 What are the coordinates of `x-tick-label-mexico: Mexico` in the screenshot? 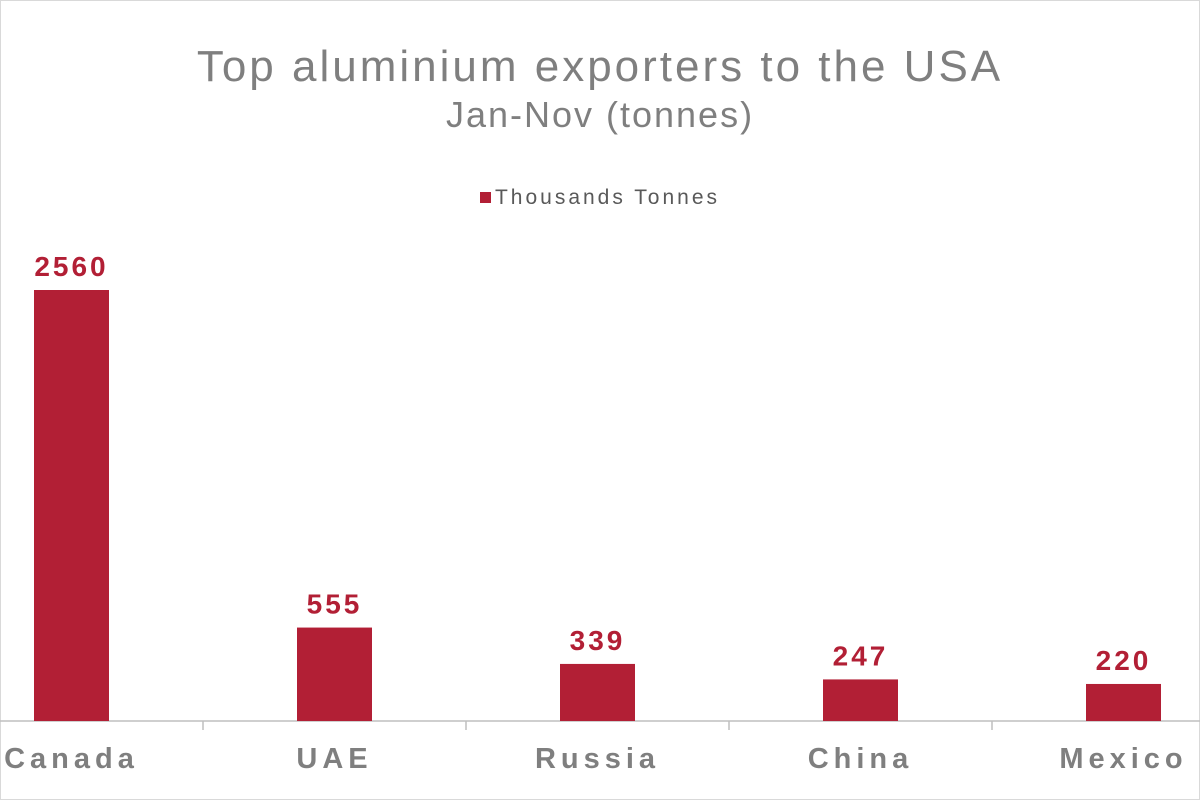 It's located at (1123, 759).